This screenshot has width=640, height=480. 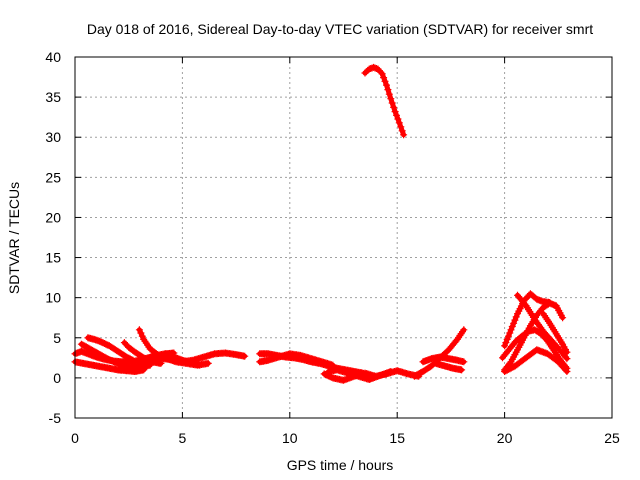 I want to click on x-tick-label: 25, so click(x=612, y=438).